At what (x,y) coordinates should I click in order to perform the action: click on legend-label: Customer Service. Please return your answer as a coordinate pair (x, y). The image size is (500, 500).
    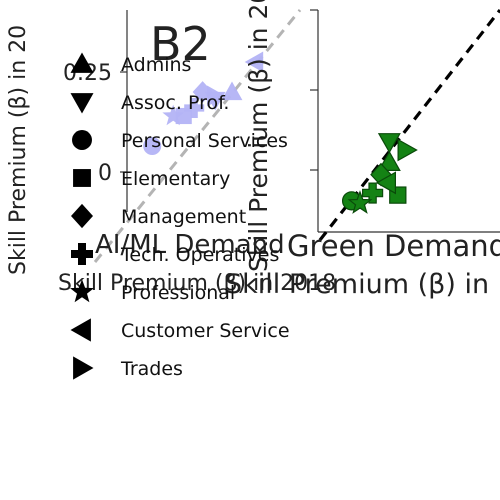
    Looking at the image, I should click on (205, 331).